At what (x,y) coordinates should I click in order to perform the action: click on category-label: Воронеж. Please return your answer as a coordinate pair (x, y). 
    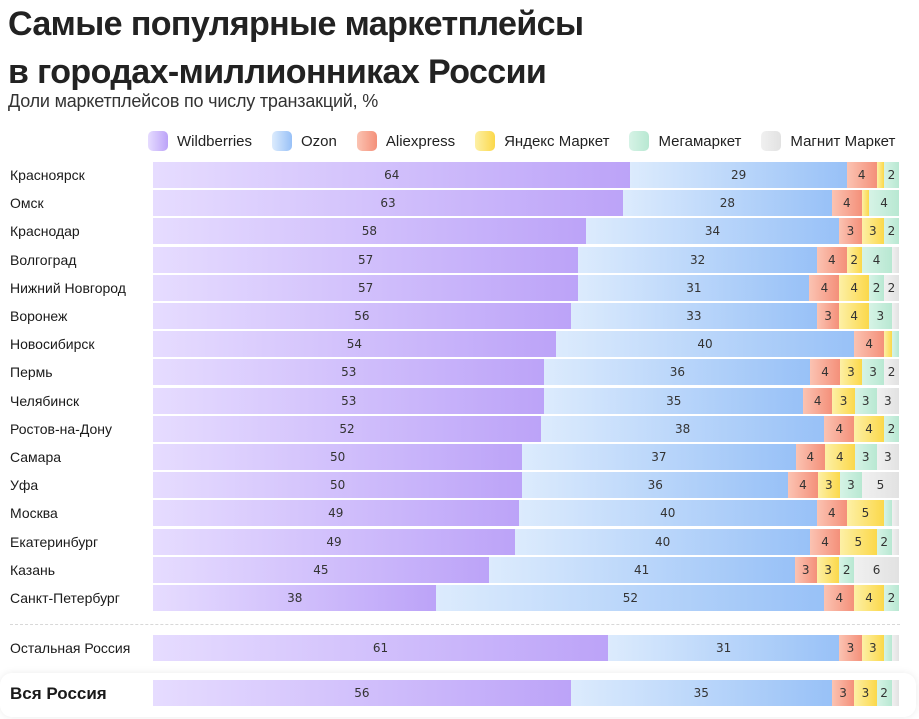
    Looking at the image, I should click on (39, 316).